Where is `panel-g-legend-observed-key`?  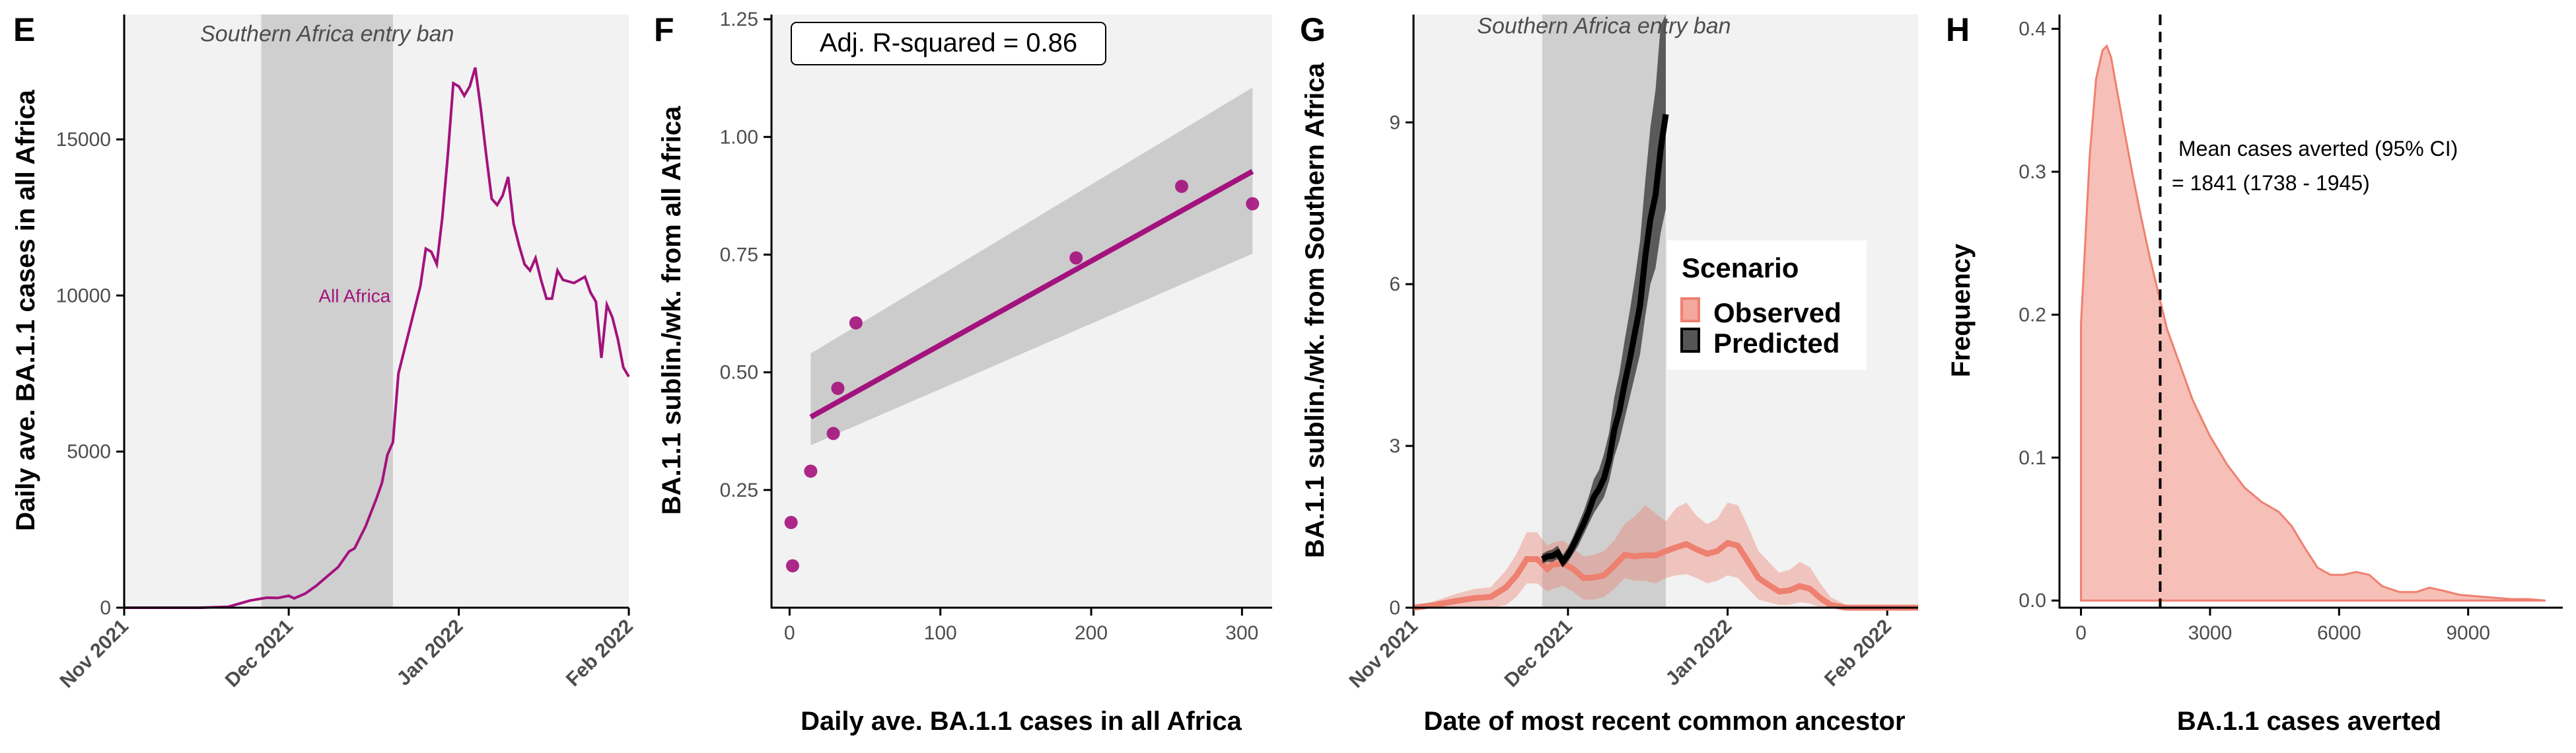 panel-g-legend-observed-key is located at coordinates (1690, 310).